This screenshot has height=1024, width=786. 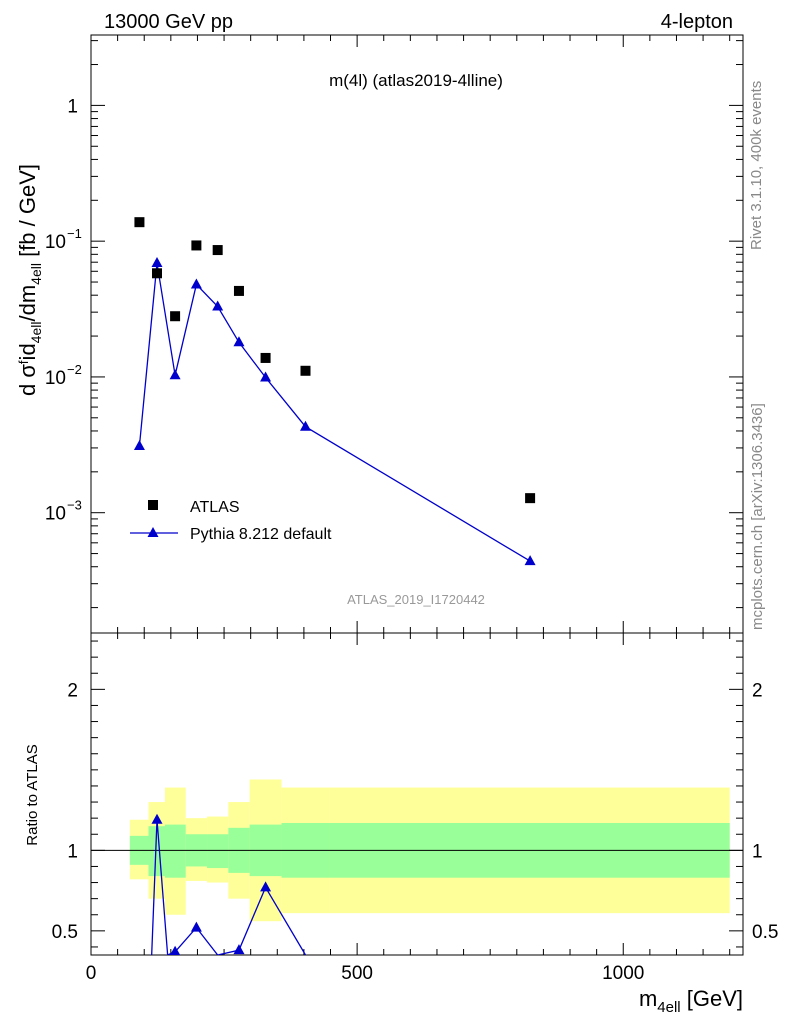 I want to click on x-tick-label: 500, so click(x=357, y=973).